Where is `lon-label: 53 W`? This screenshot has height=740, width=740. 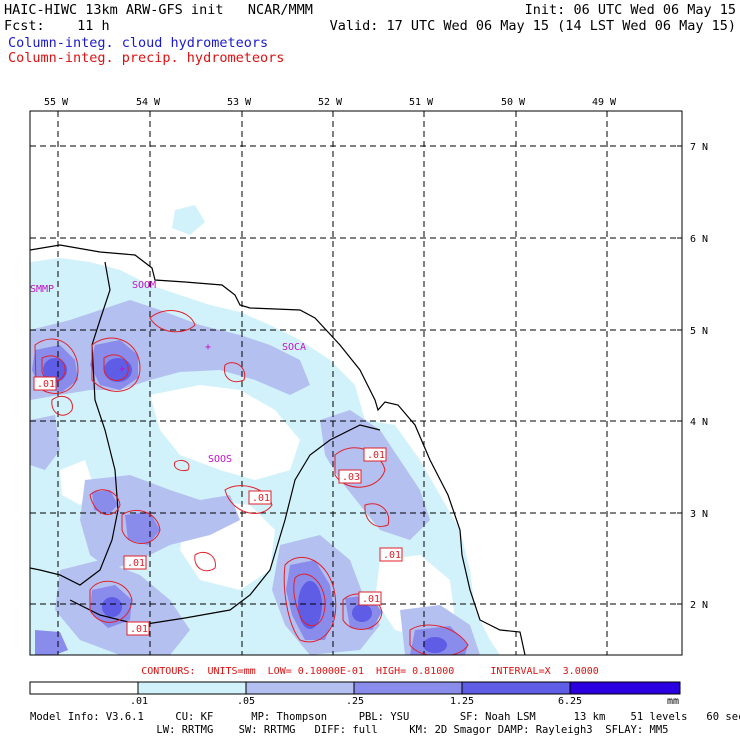
lon-label: 53 W is located at coordinates (239, 102).